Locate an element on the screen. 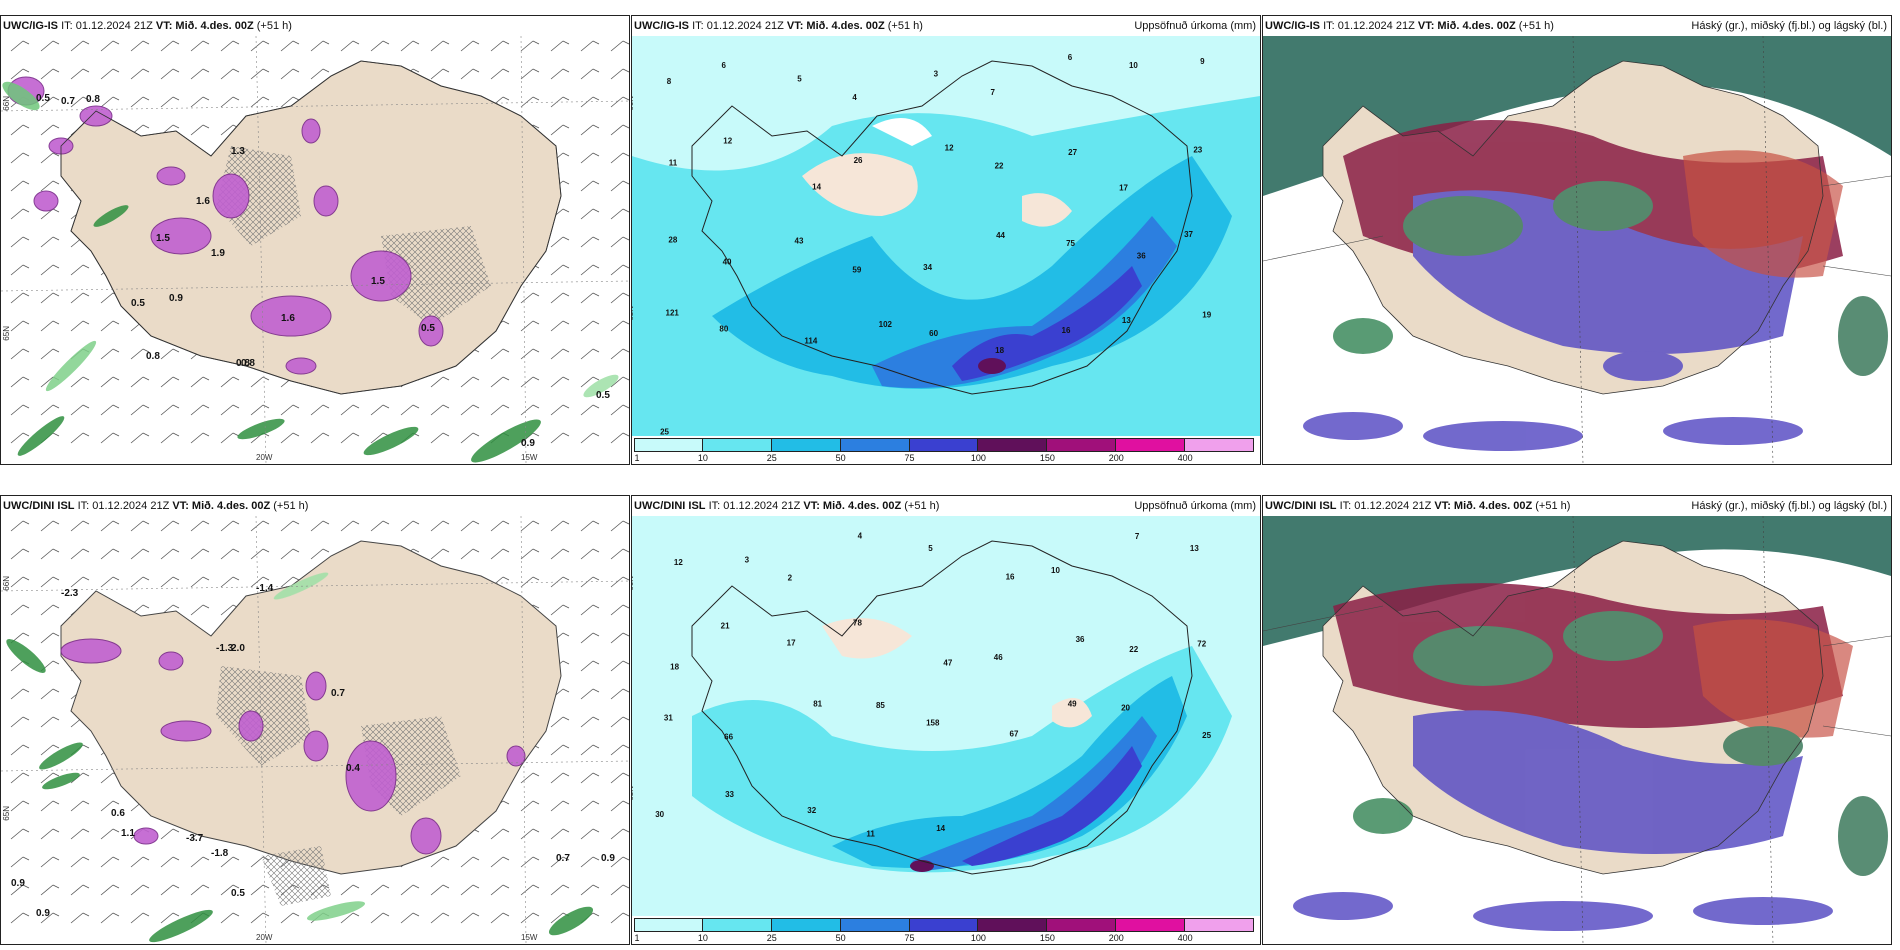 The height and width of the screenshot is (950, 1900). precip-value: 85 is located at coordinates (880, 705).